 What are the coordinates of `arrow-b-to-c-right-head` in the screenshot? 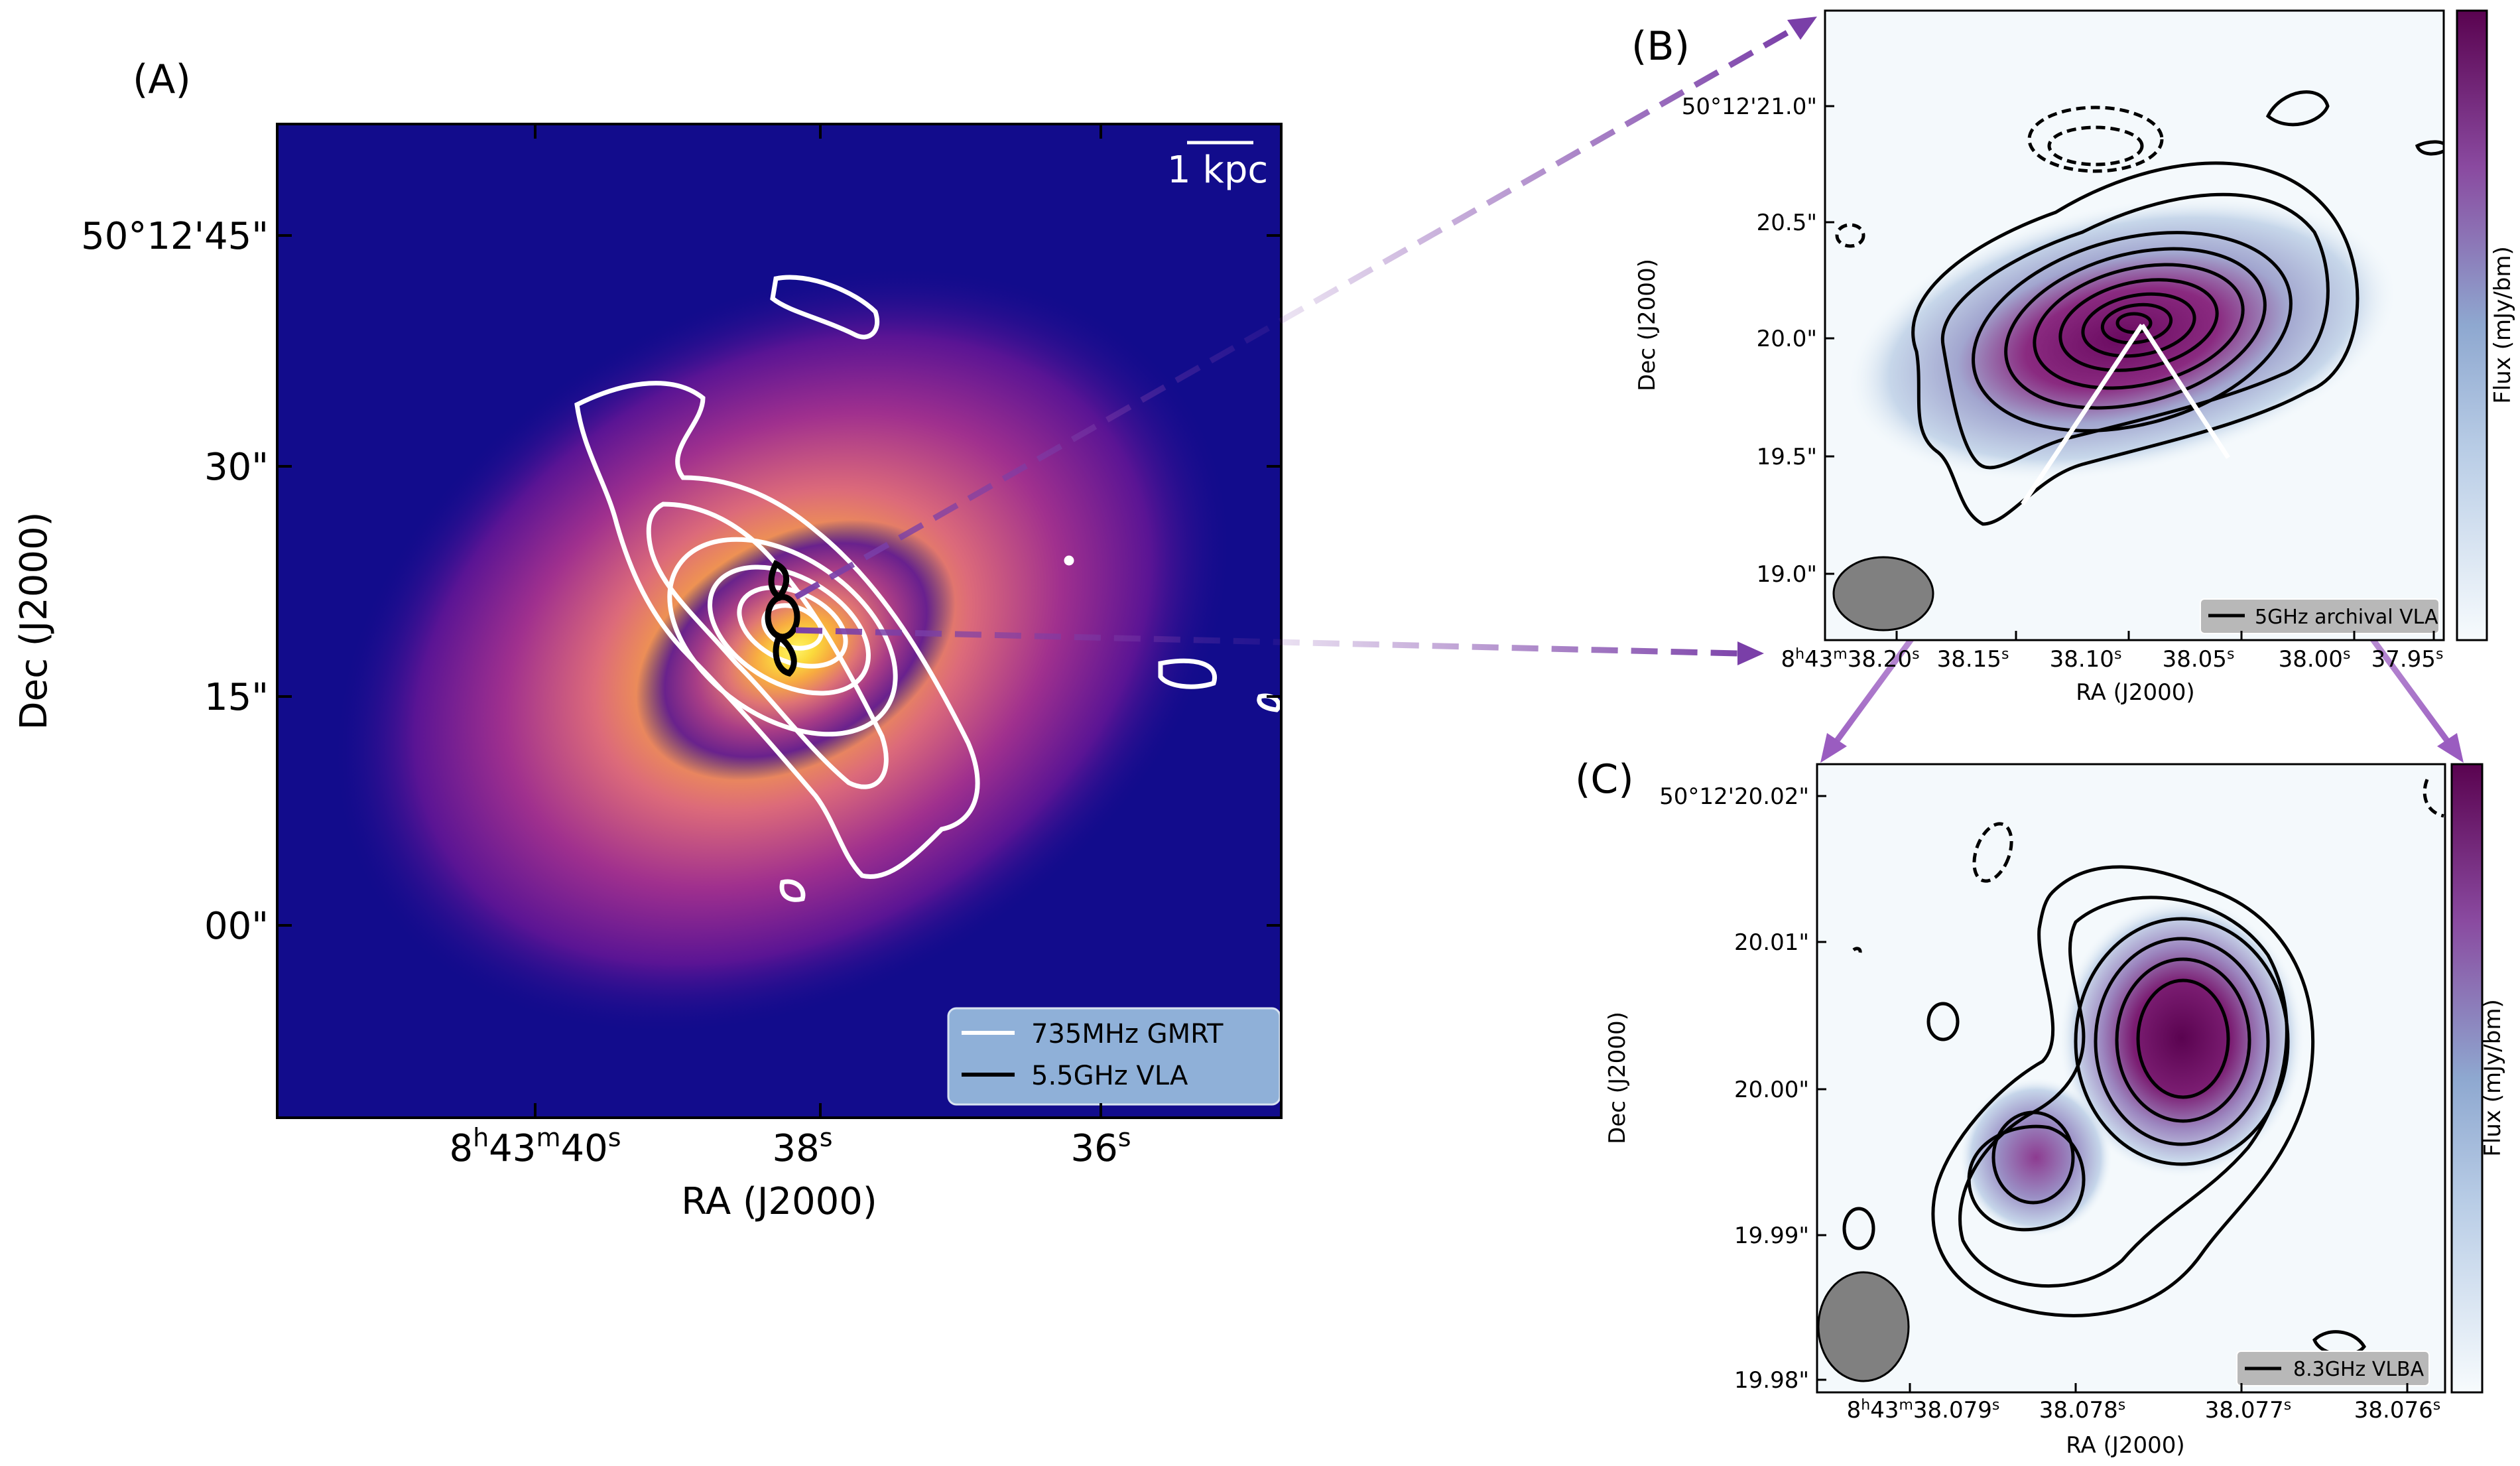 It's located at (2450, 748).